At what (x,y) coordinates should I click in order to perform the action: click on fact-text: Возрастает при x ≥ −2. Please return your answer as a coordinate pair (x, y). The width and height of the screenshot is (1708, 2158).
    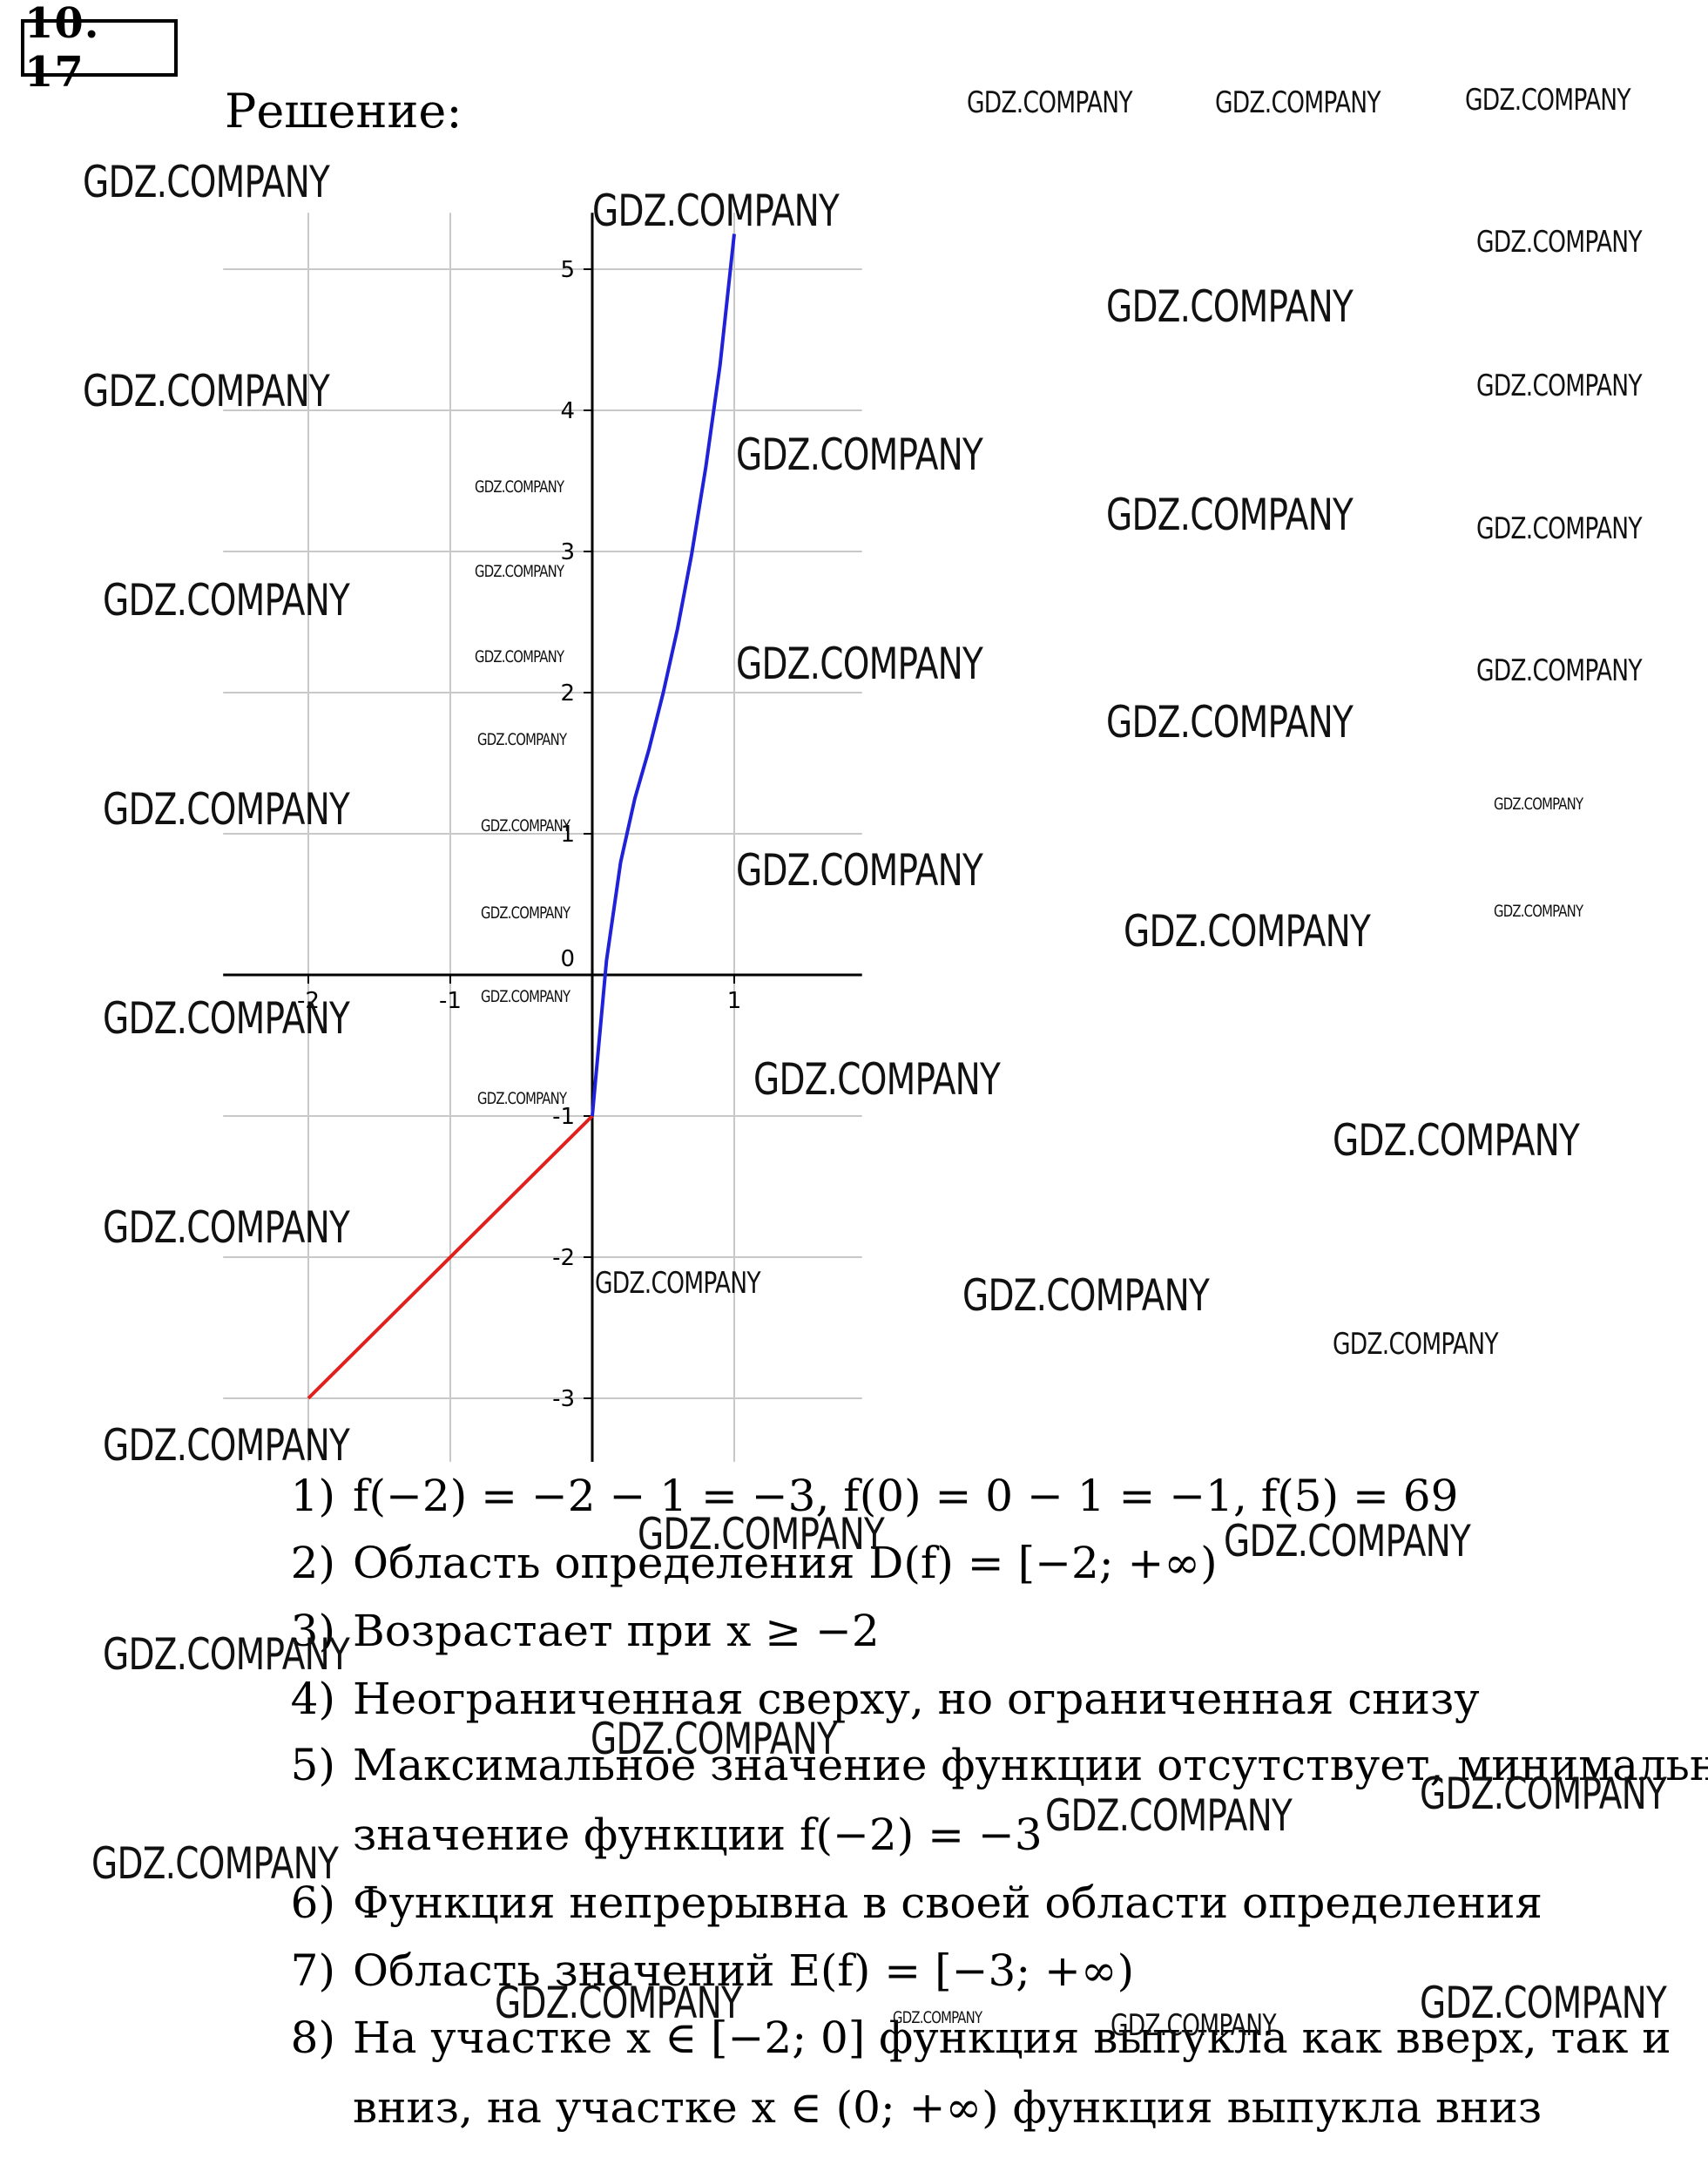
    Looking at the image, I should click on (616, 1631).